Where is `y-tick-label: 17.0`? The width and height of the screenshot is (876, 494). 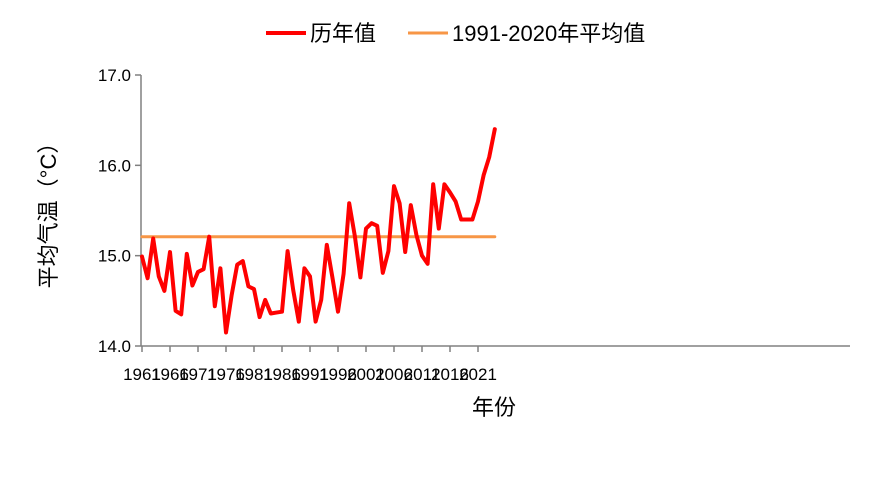
y-tick-label: 17.0 is located at coordinates (114, 75).